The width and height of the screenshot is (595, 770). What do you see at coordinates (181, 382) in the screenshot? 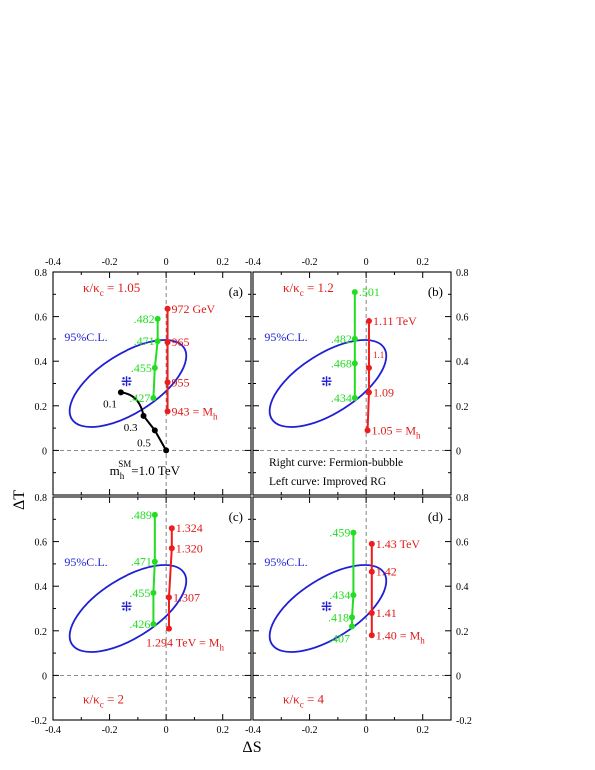
I see `data-label: 955` at bounding box center [181, 382].